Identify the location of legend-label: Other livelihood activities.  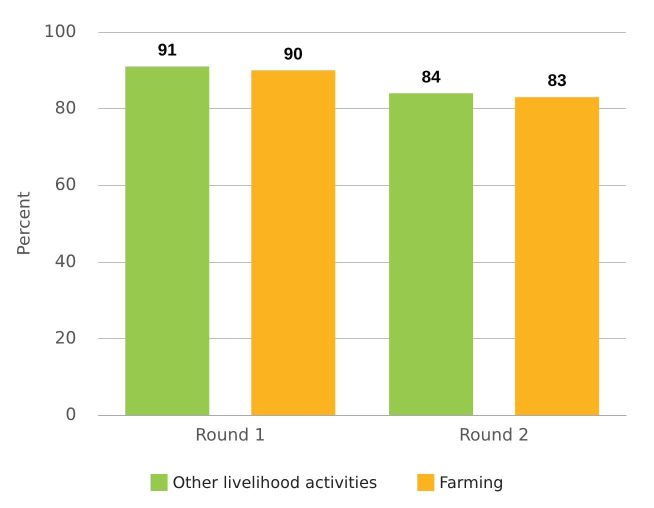
(275, 482).